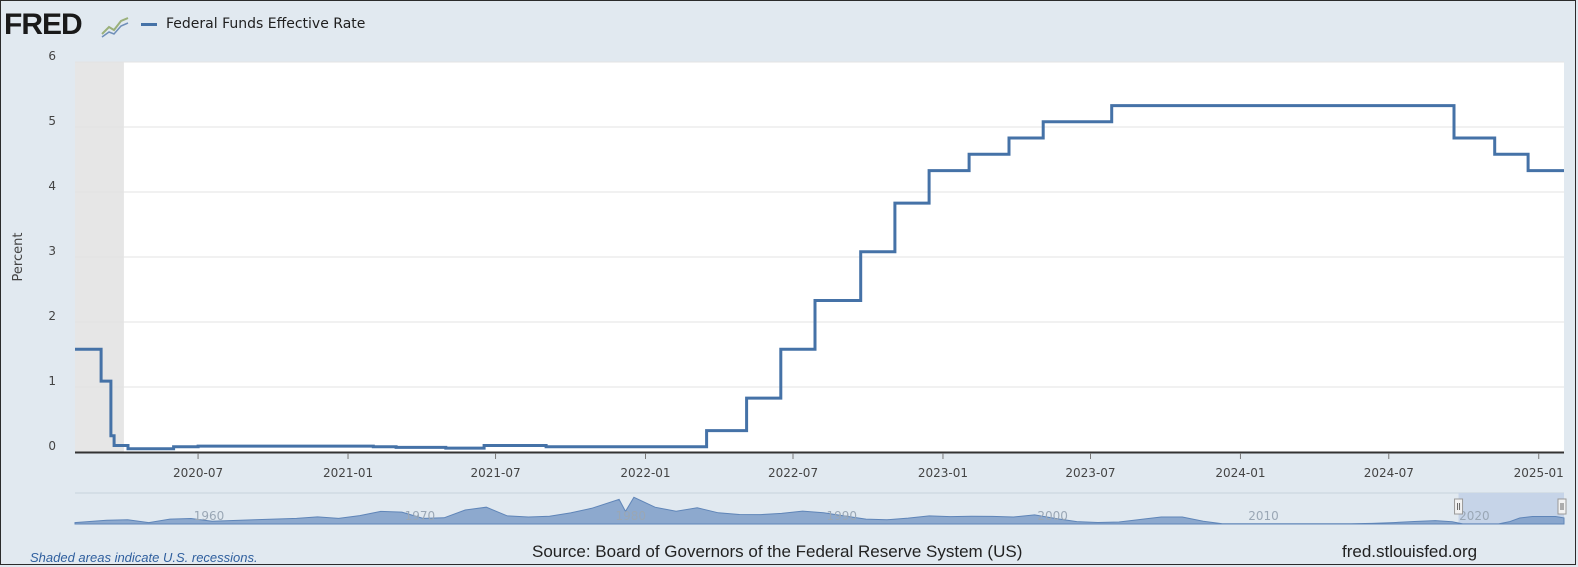 This screenshot has width=1578, height=567. I want to click on fred-logo: FRED, so click(43, 24).